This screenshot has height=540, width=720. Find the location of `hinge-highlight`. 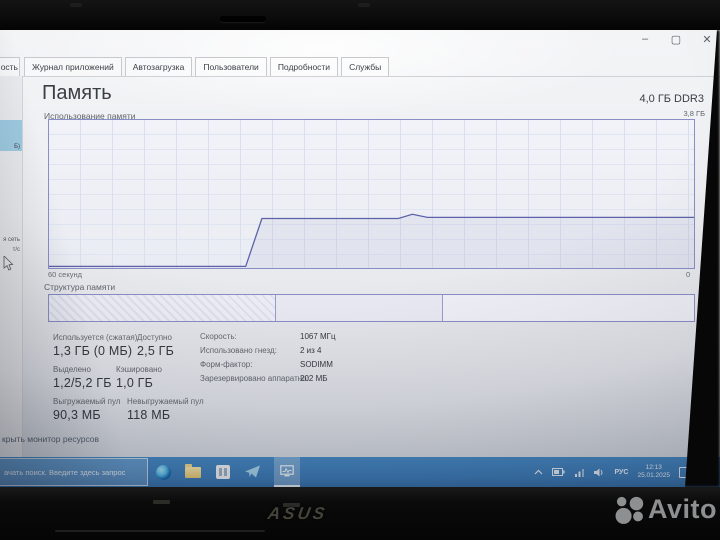

hinge-highlight is located at coordinates (160, 531).